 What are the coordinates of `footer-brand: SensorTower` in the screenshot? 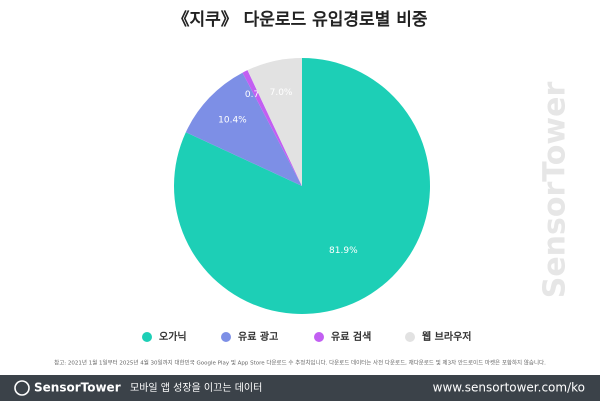 It's located at (77, 388).